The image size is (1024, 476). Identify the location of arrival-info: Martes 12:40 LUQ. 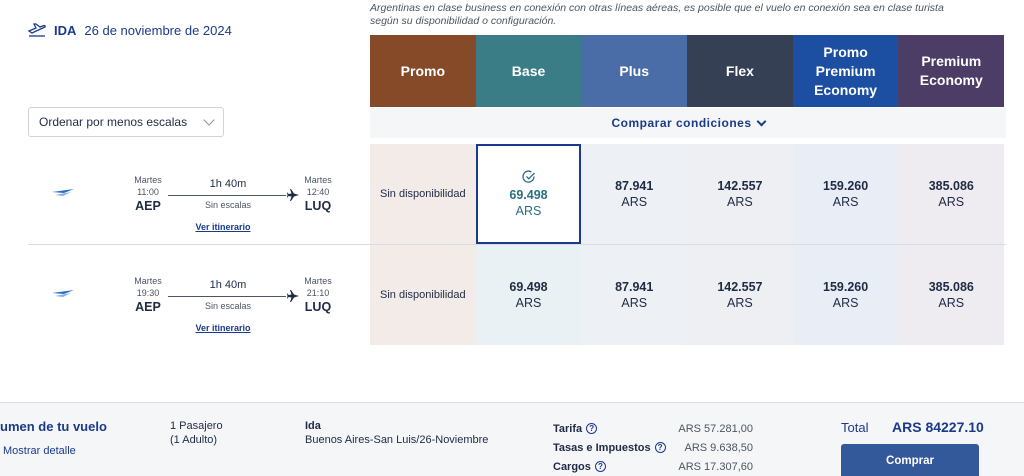
(318, 194).